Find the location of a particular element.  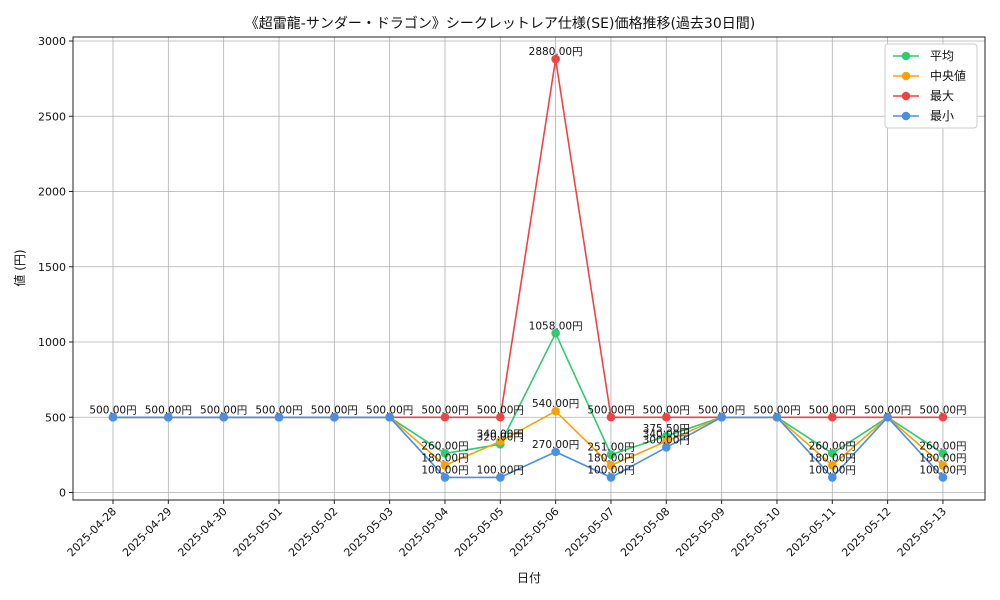

x-axis-label: 日付 is located at coordinates (529, 578).